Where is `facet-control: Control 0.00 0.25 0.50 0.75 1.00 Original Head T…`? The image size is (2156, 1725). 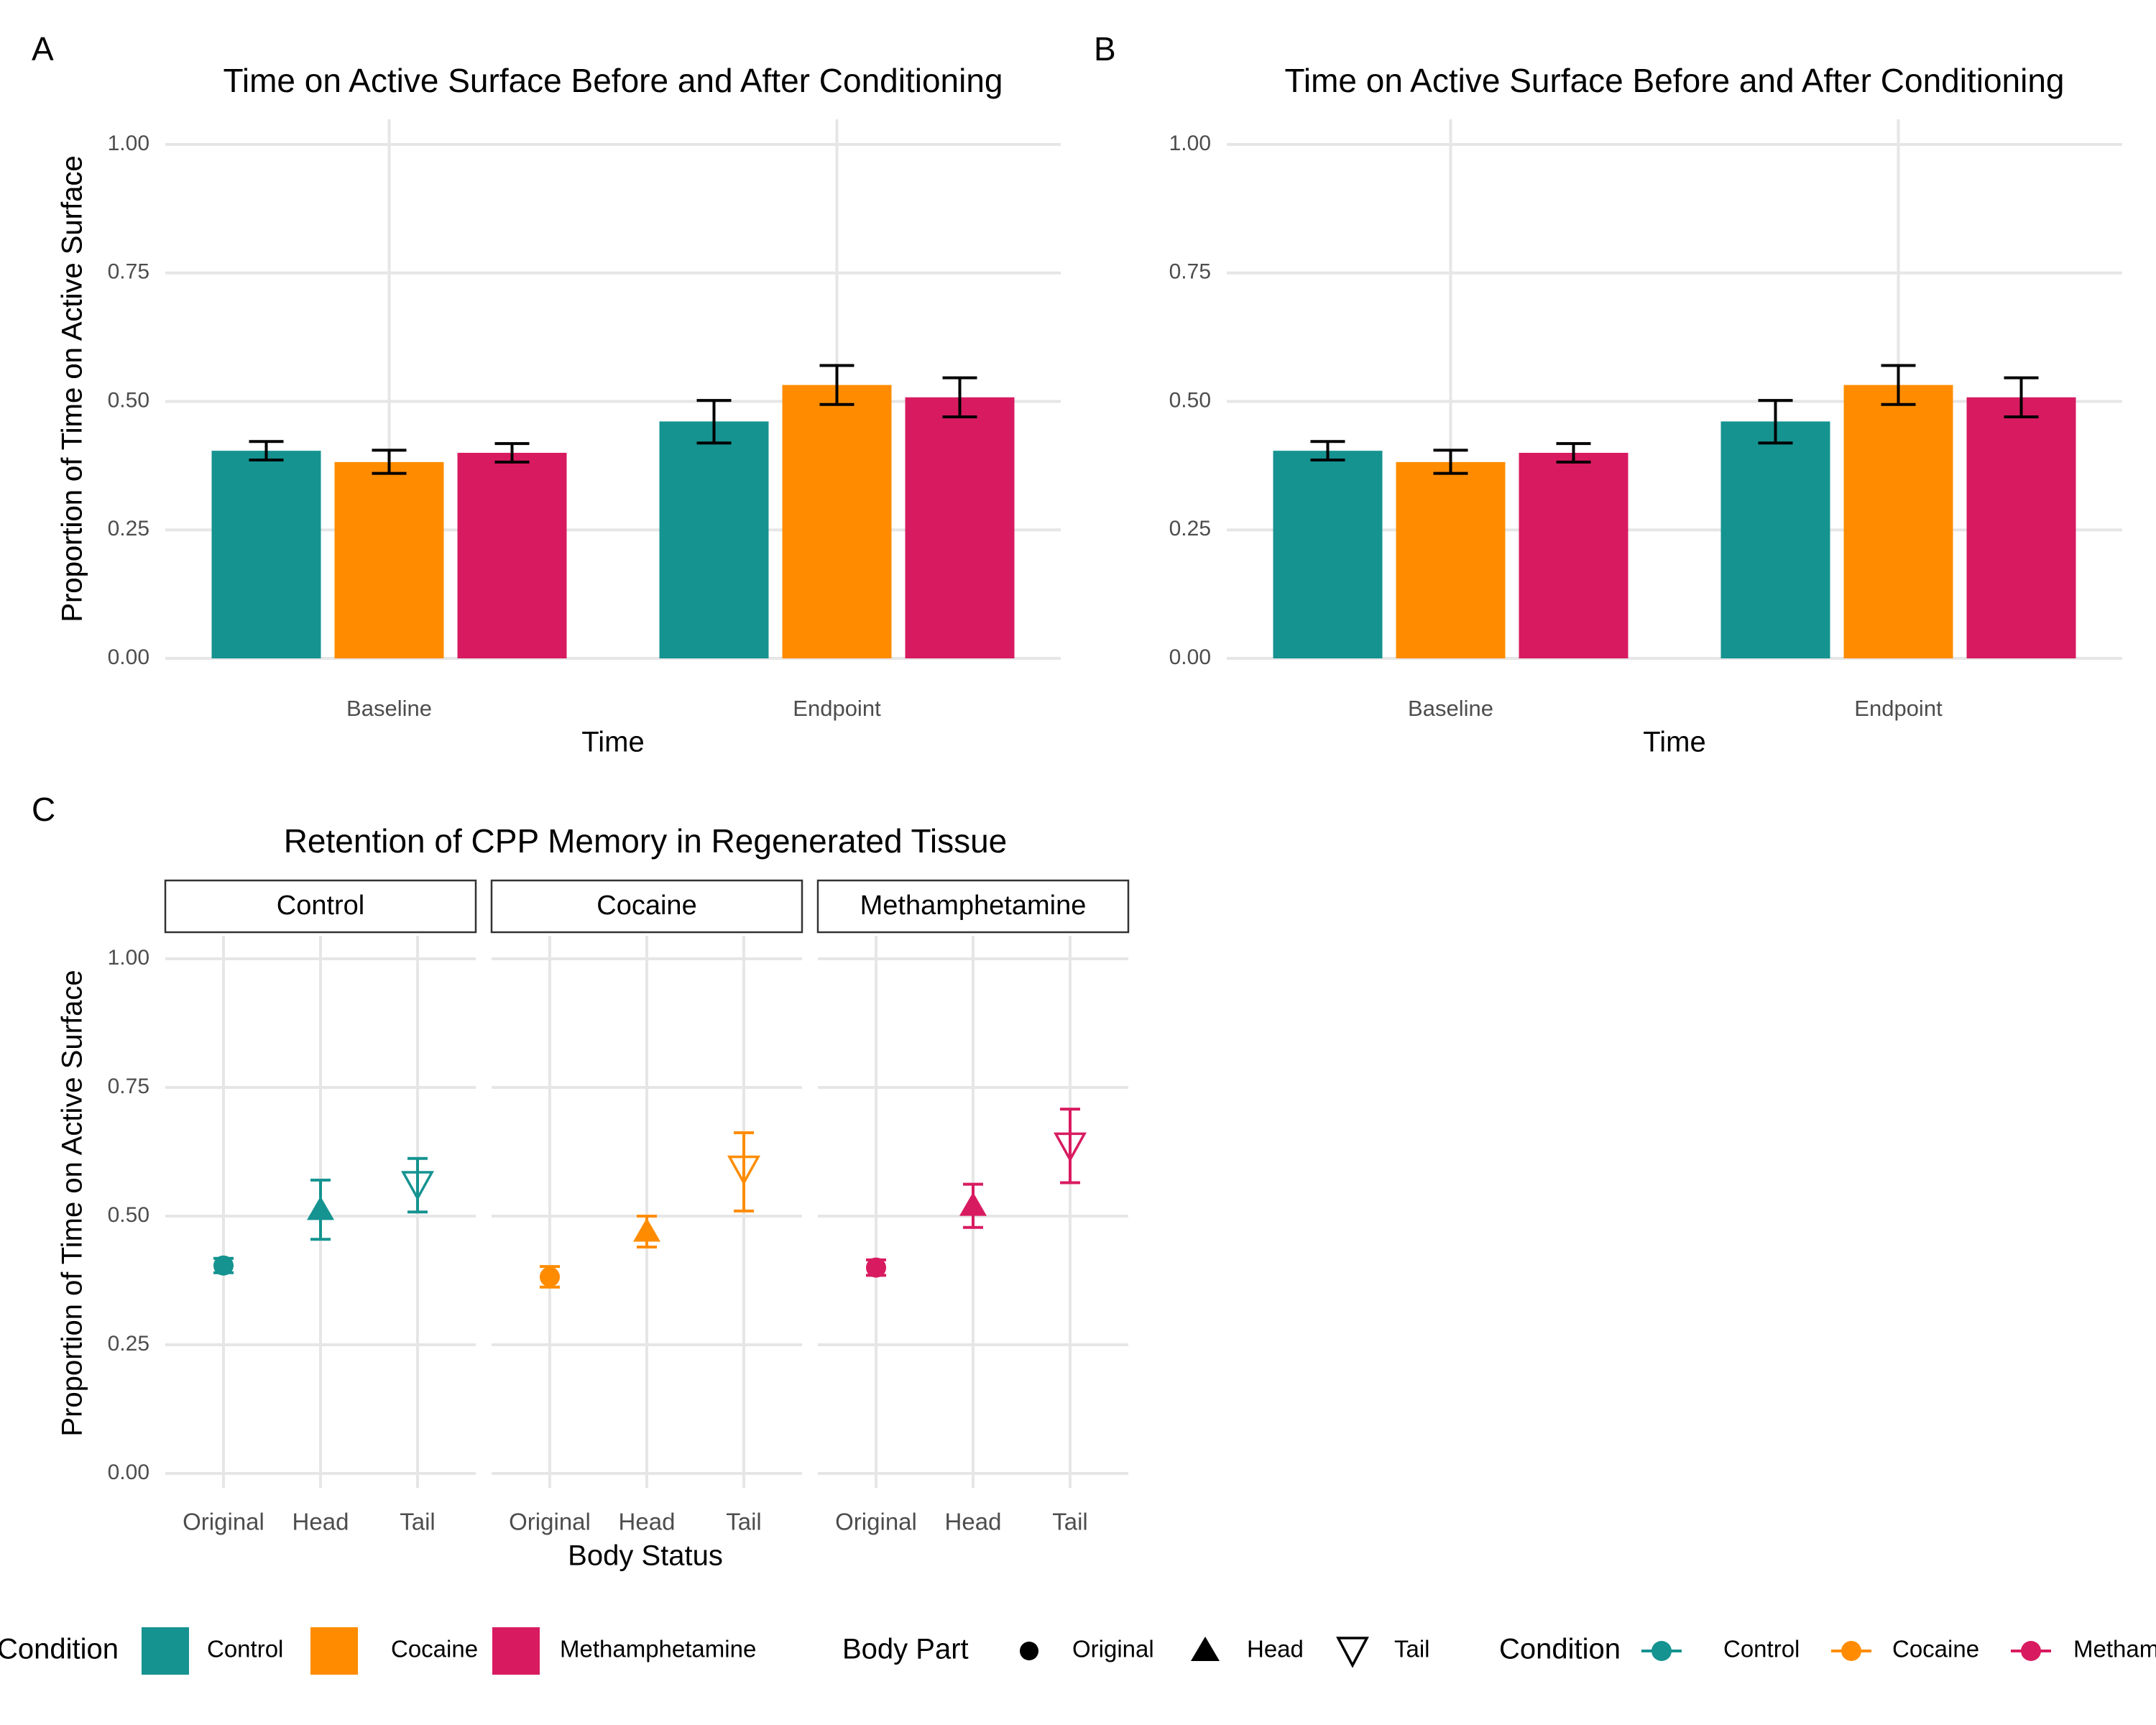 facet-control: Control 0.00 0.25 0.50 0.75 1.00 Original Head T… is located at coordinates (292, 1207).